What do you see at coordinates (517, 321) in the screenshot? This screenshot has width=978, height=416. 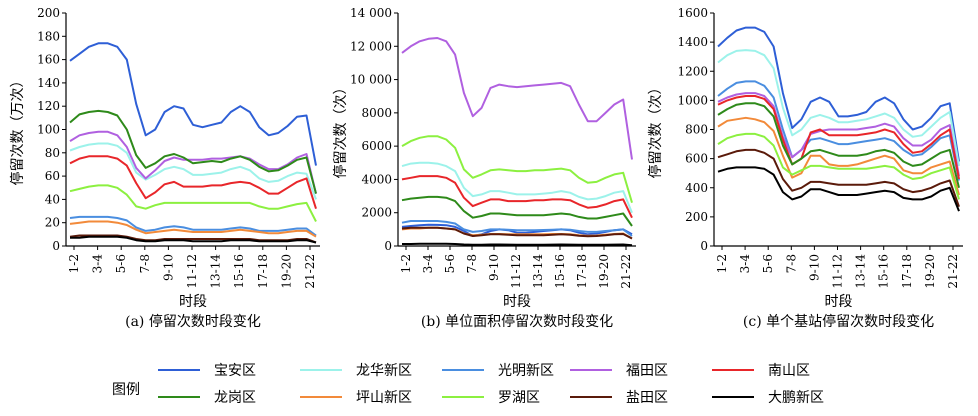 I see `chart-caption: (b) 单位面积停留次数时段变化` at bounding box center [517, 321].